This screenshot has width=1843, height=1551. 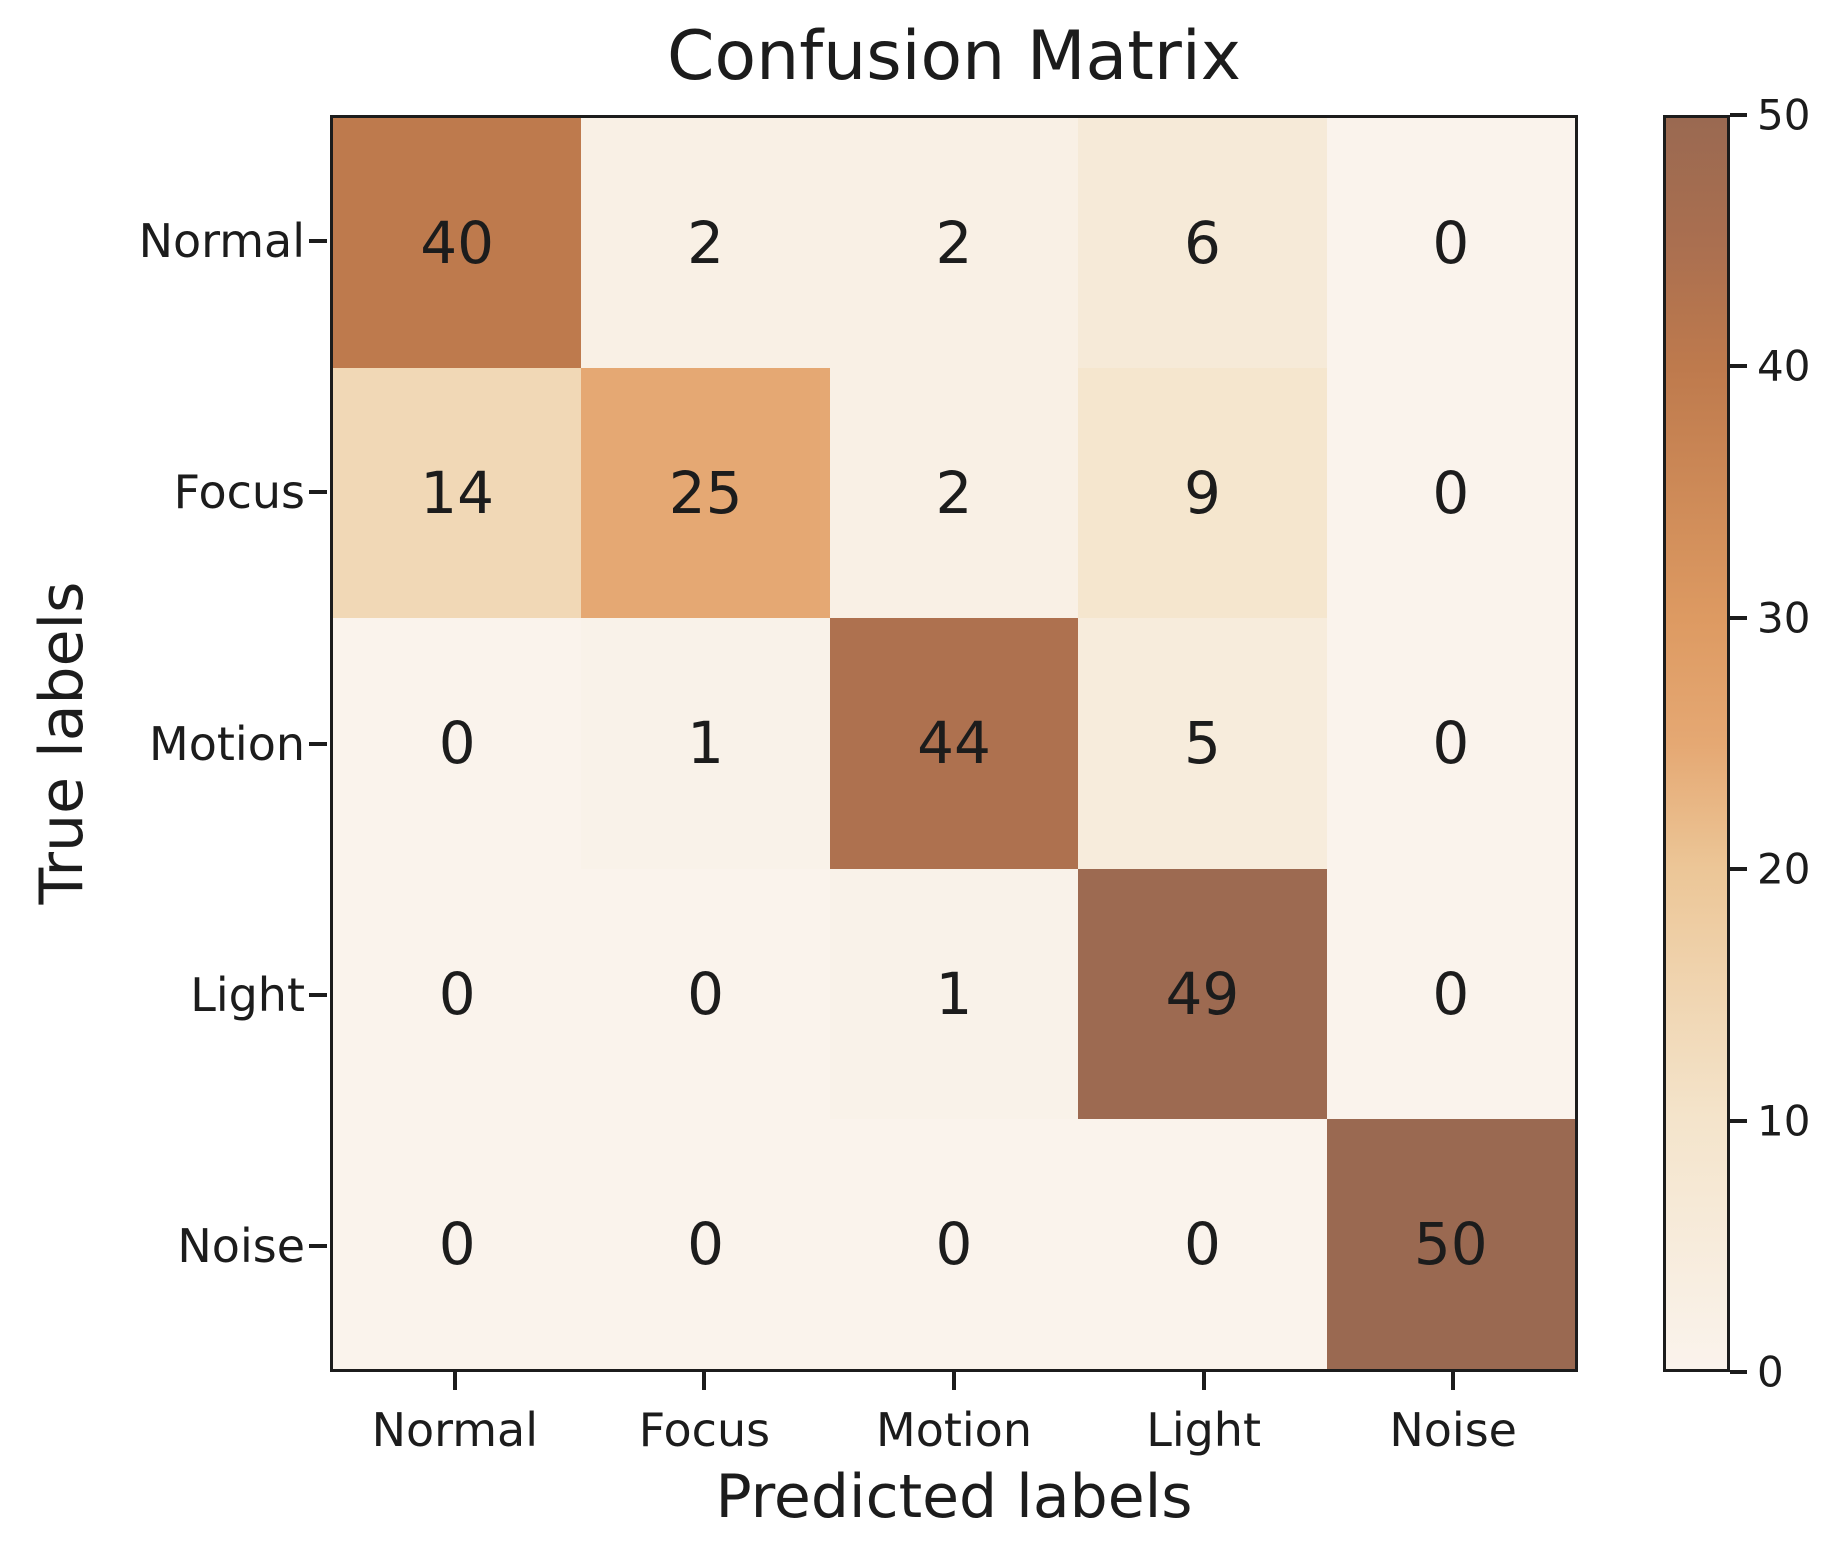 I want to click on x-tick-label: Noise, so click(x=1453, y=1430).